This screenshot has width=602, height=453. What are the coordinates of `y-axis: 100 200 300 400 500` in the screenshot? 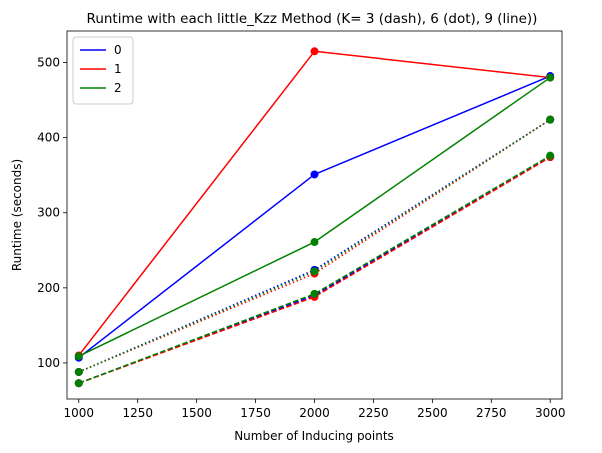 It's located at (52, 213).